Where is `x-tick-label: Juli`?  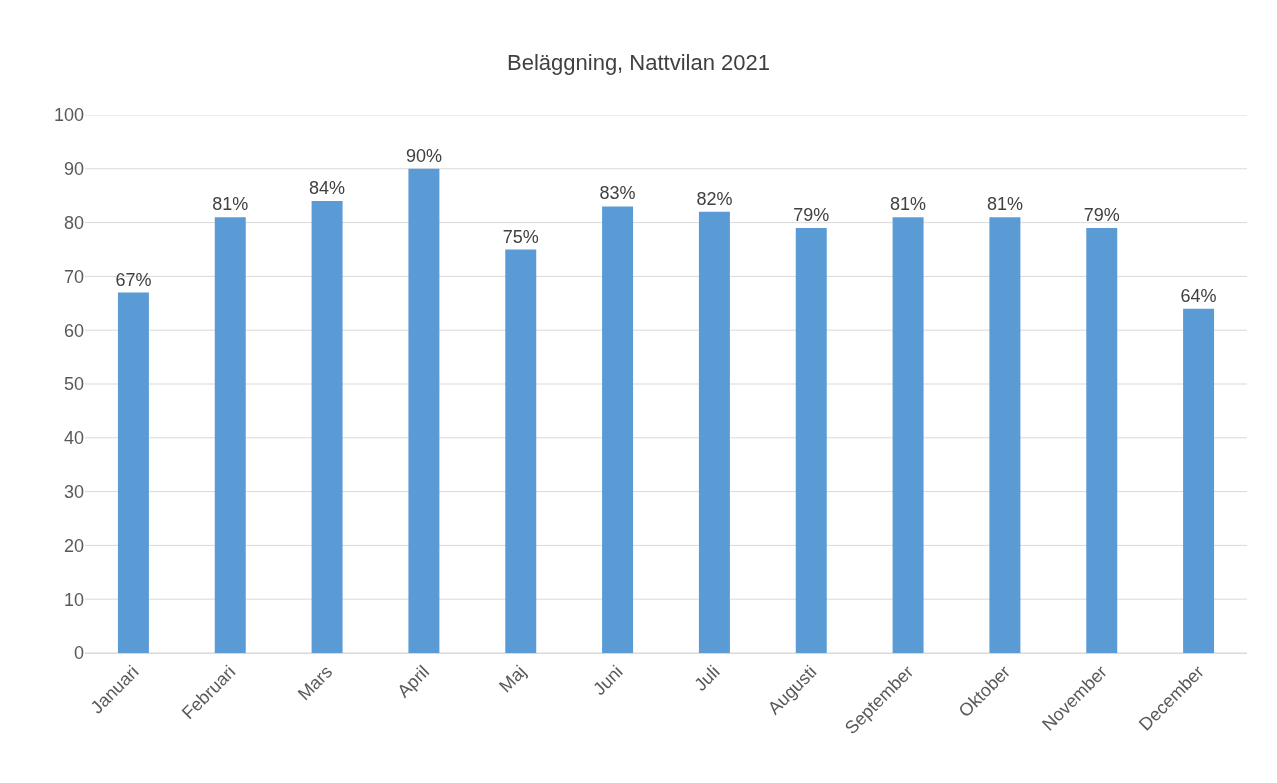 x-tick-label: Juli is located at coordinates (707, 678).